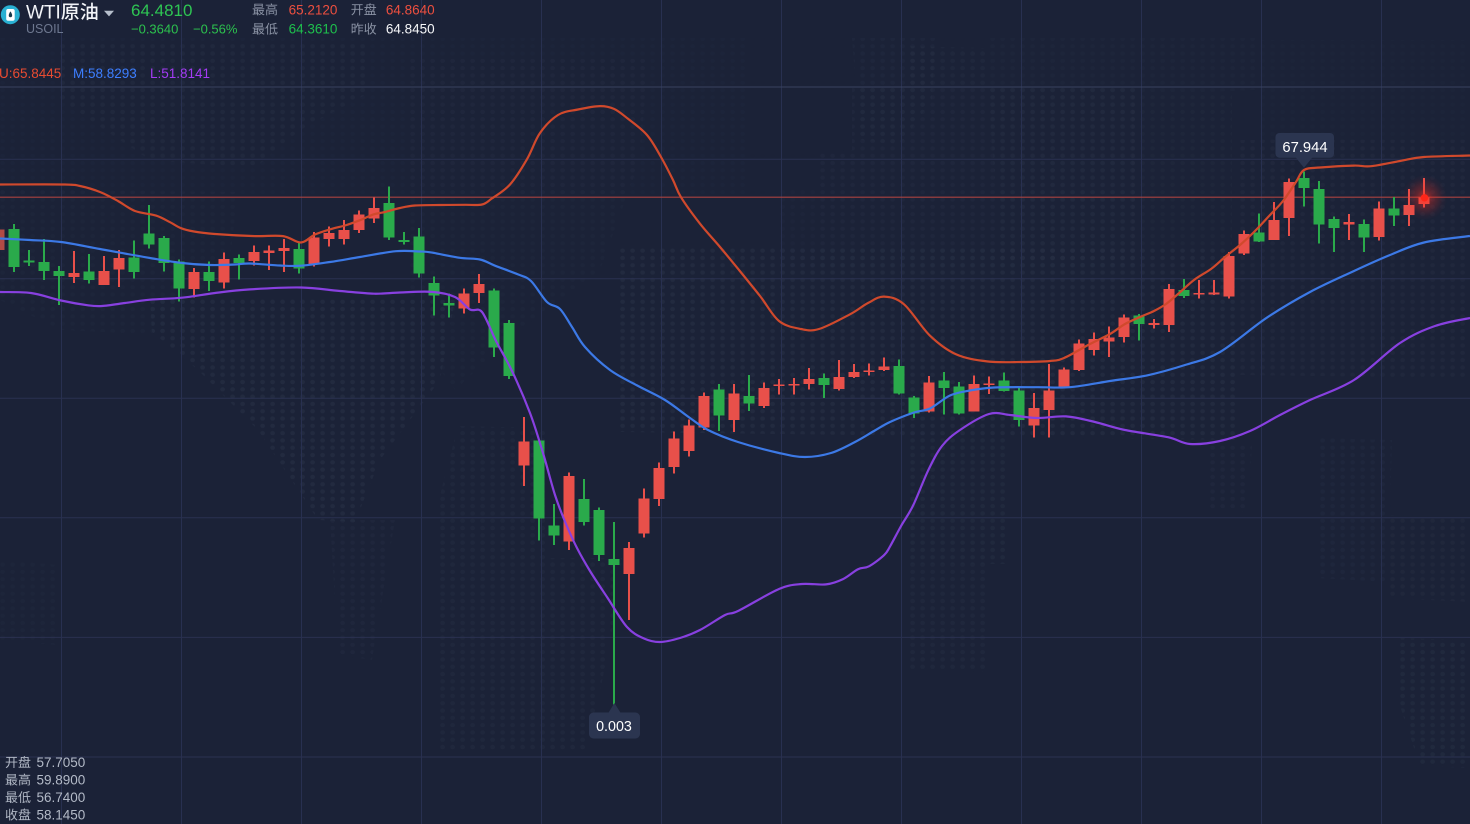 The image size is (1470, 824). What do you see at coordinates (180, 73) in the screenshot?
I see `svg-text: L:51.8141` at bounding box center [180, 73].